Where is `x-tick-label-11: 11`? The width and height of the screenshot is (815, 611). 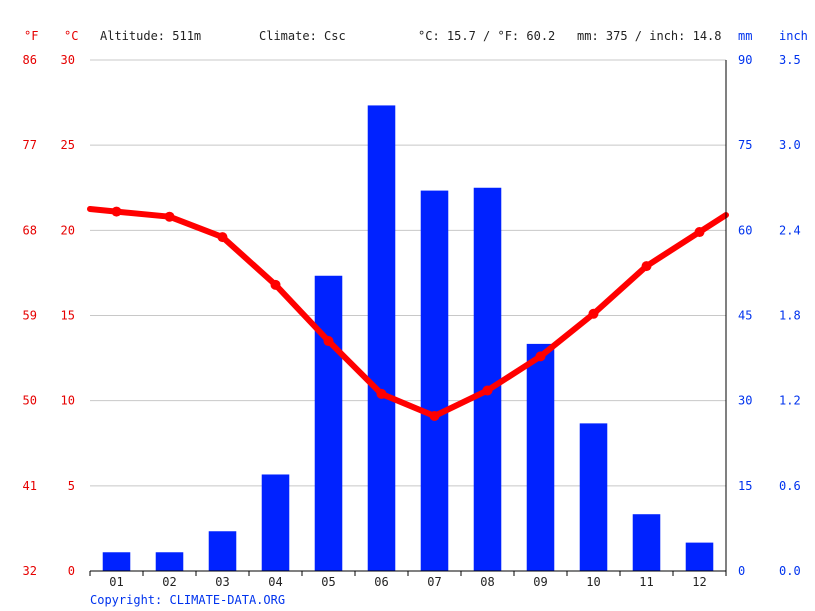 x-tick-label-11: 11 is located at coordinates (646, 582).